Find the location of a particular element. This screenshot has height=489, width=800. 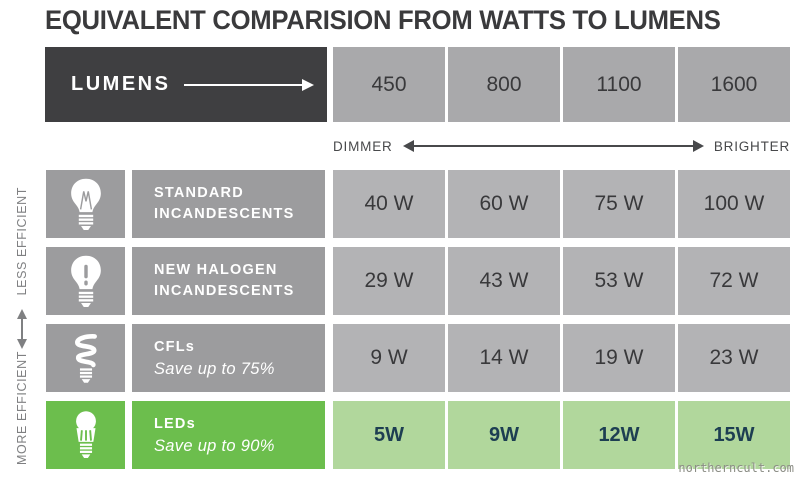

led-bulb-icon is located at coordinates (85, 434).